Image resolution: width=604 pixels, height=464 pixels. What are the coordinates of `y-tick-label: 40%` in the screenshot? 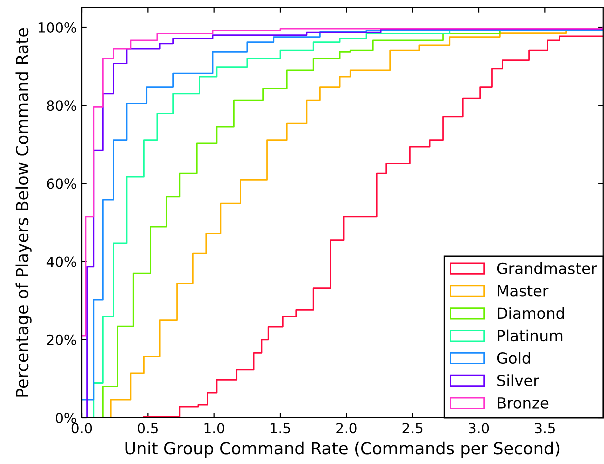 It's located at (61, 262).